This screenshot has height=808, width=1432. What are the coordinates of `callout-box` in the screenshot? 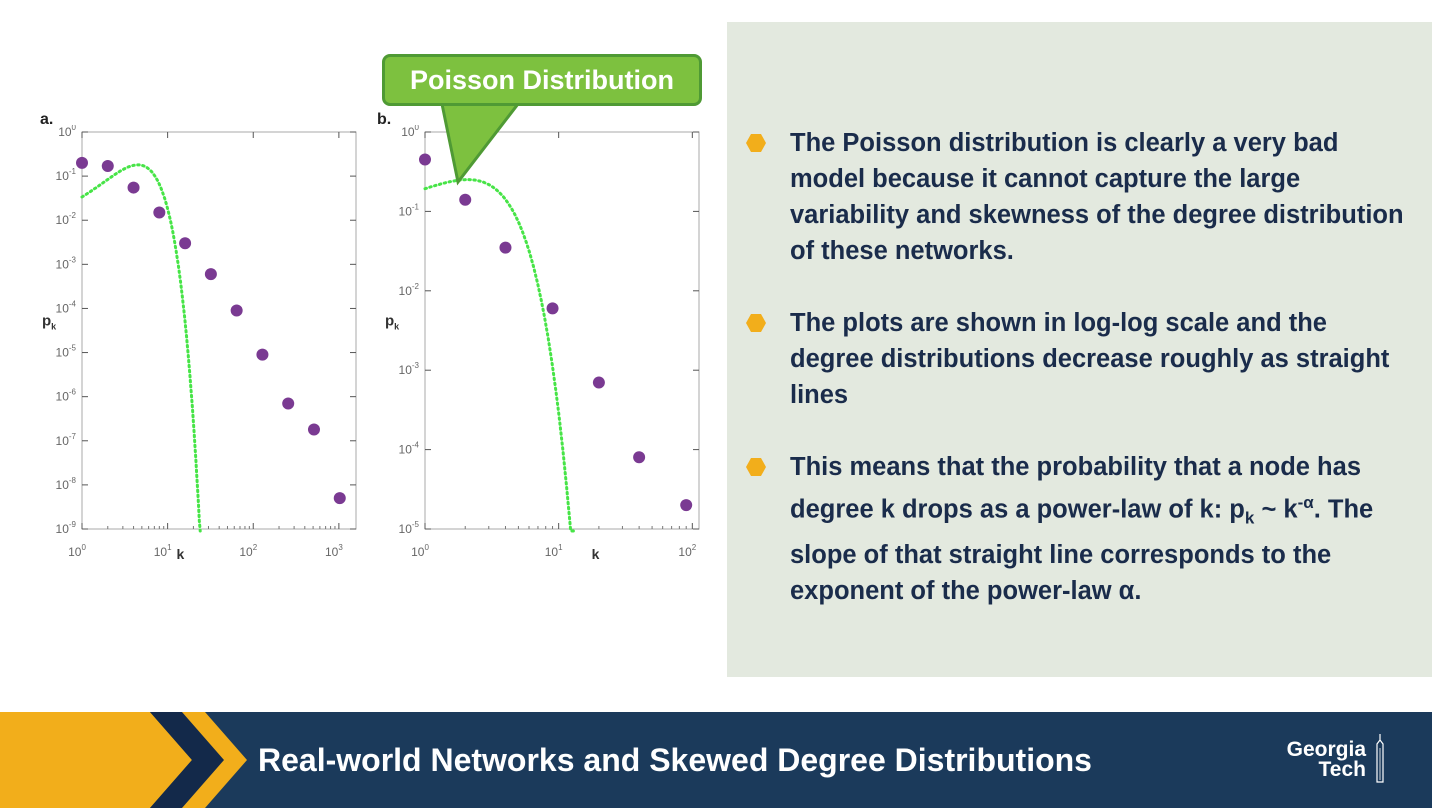 It's located at (542, 80).